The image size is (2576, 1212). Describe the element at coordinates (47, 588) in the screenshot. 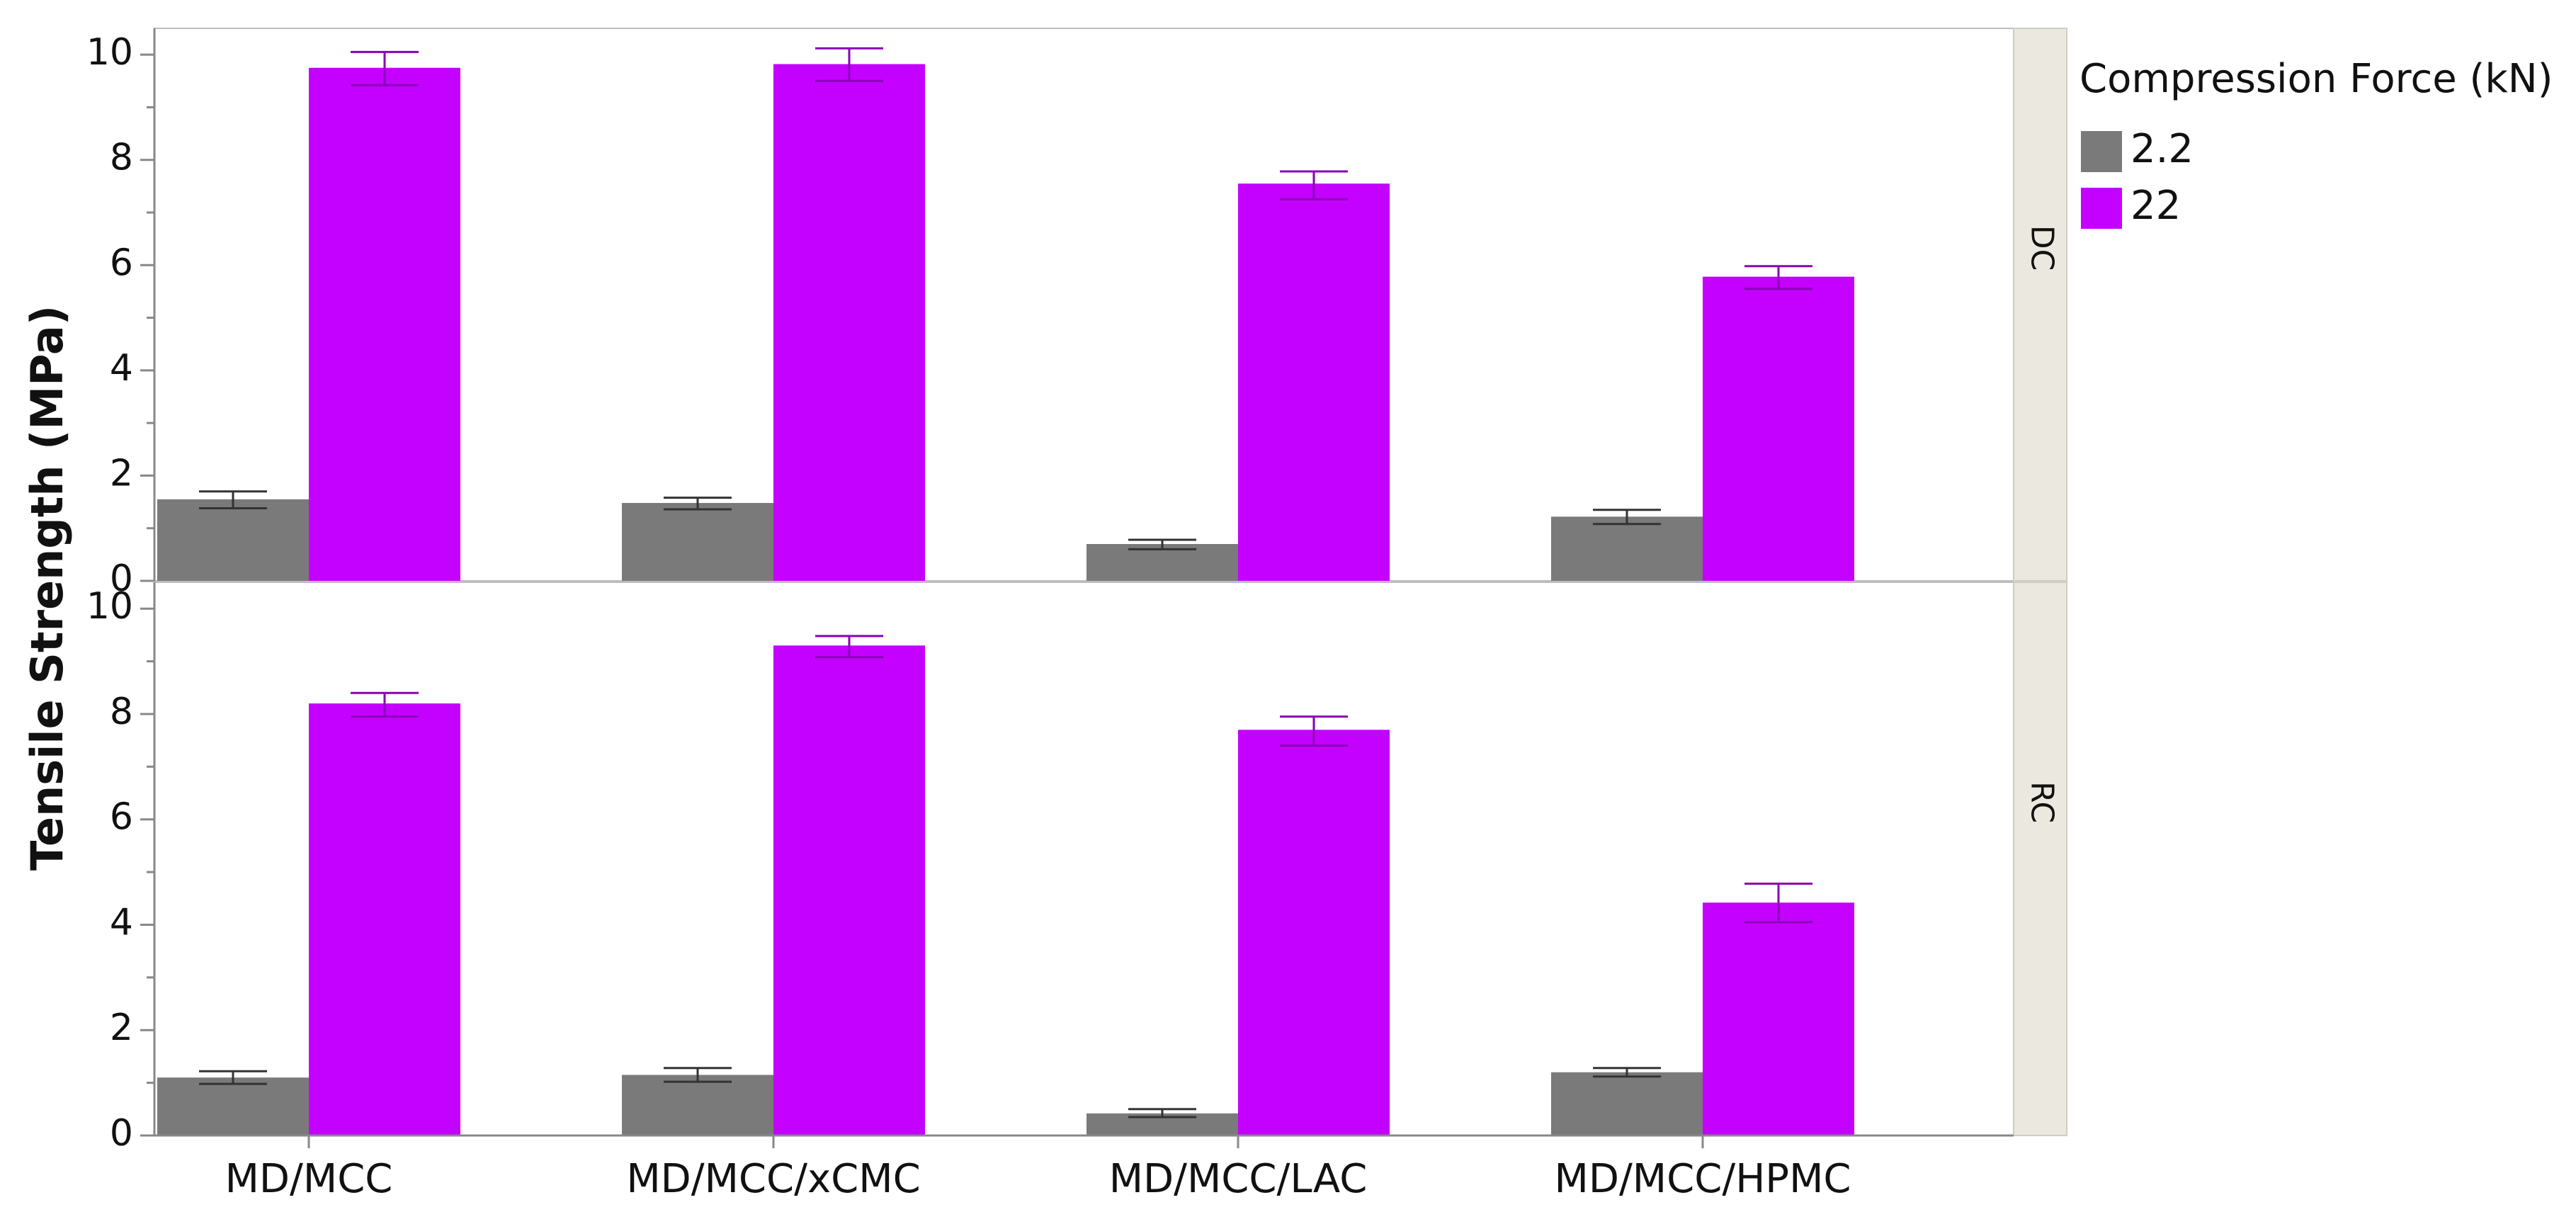

I see `y-axis-label: Tensile Strength (MPa)` at that location.